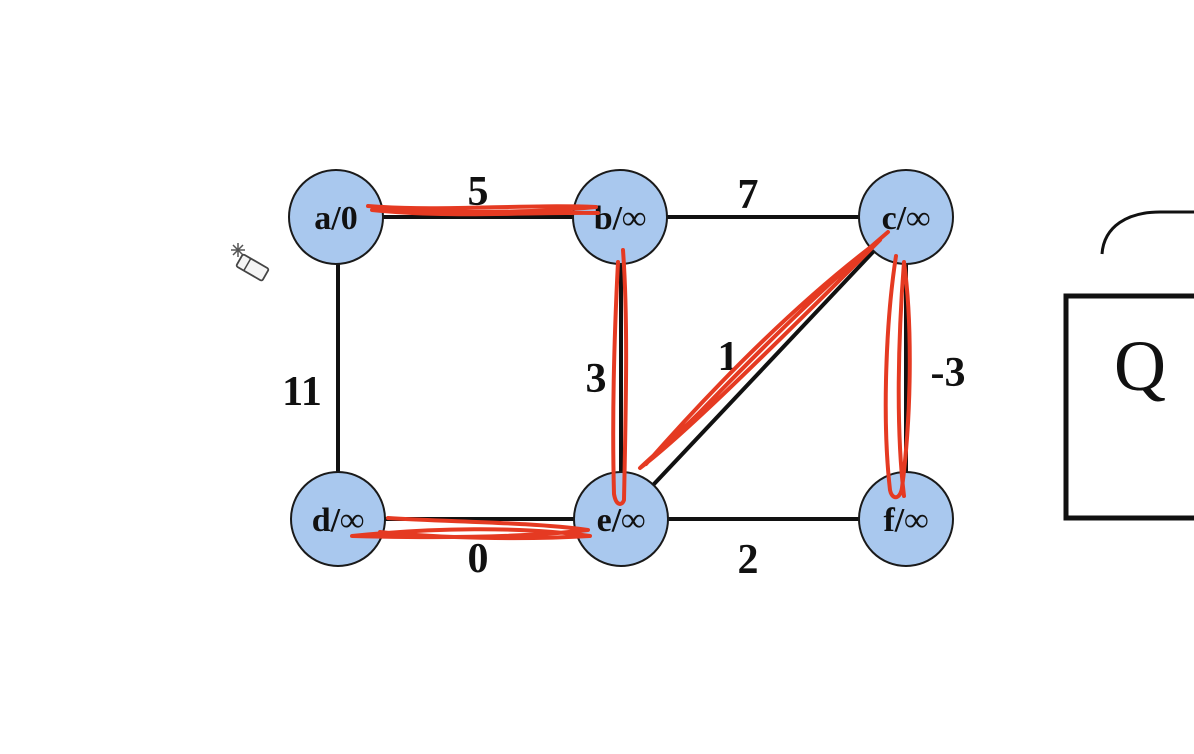  I want to click on annotation-c-f, so click(897, 377).